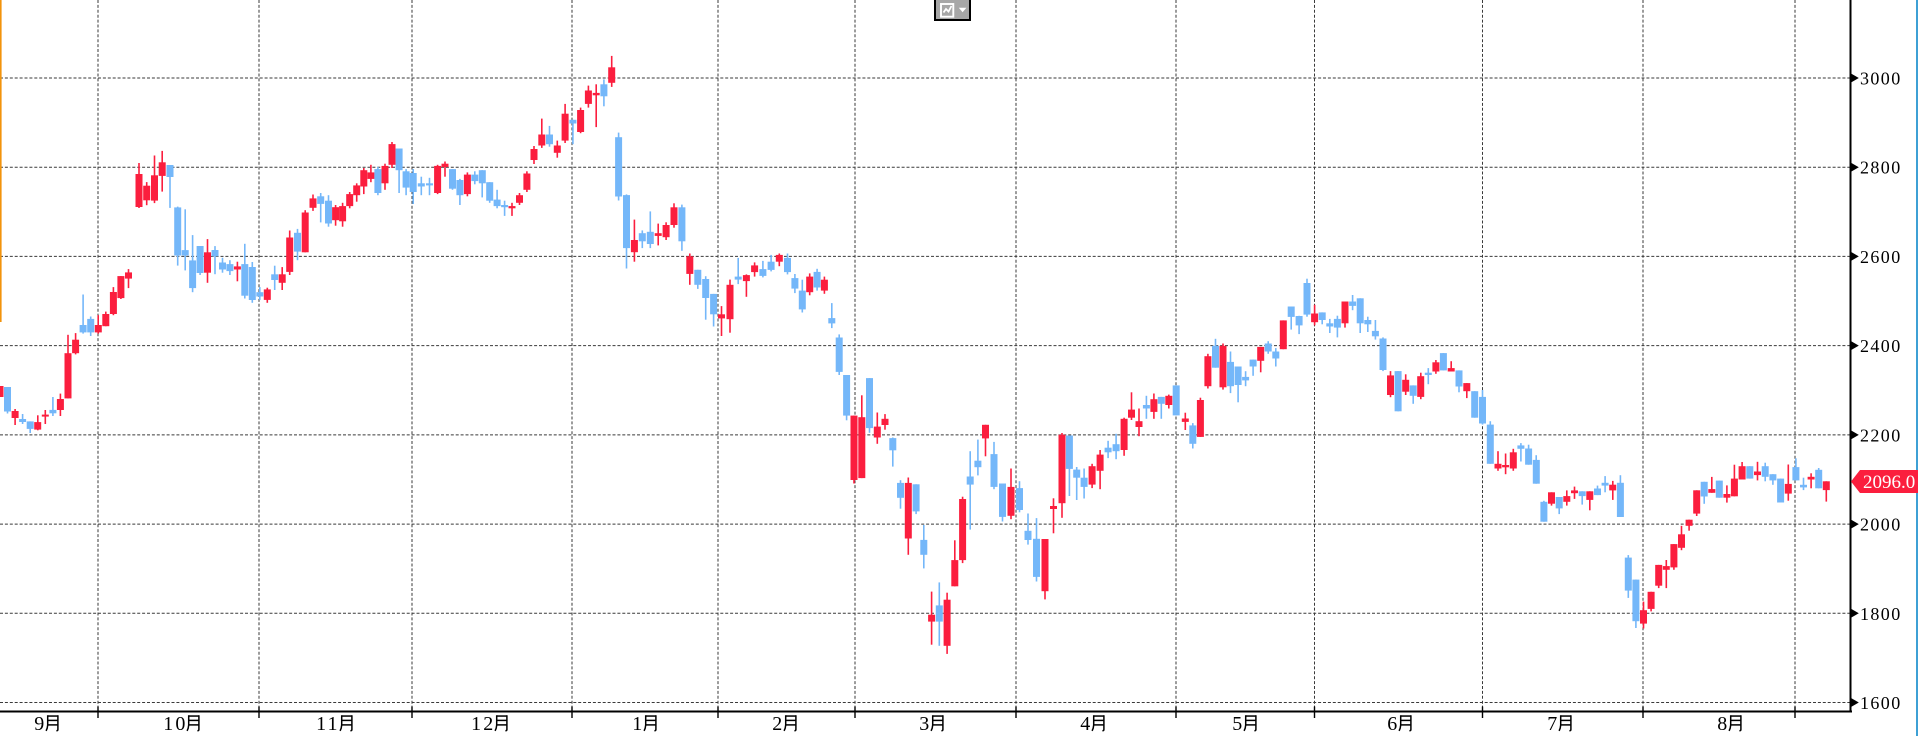  I want to click on svg-text: 5, so click(1238, 724).